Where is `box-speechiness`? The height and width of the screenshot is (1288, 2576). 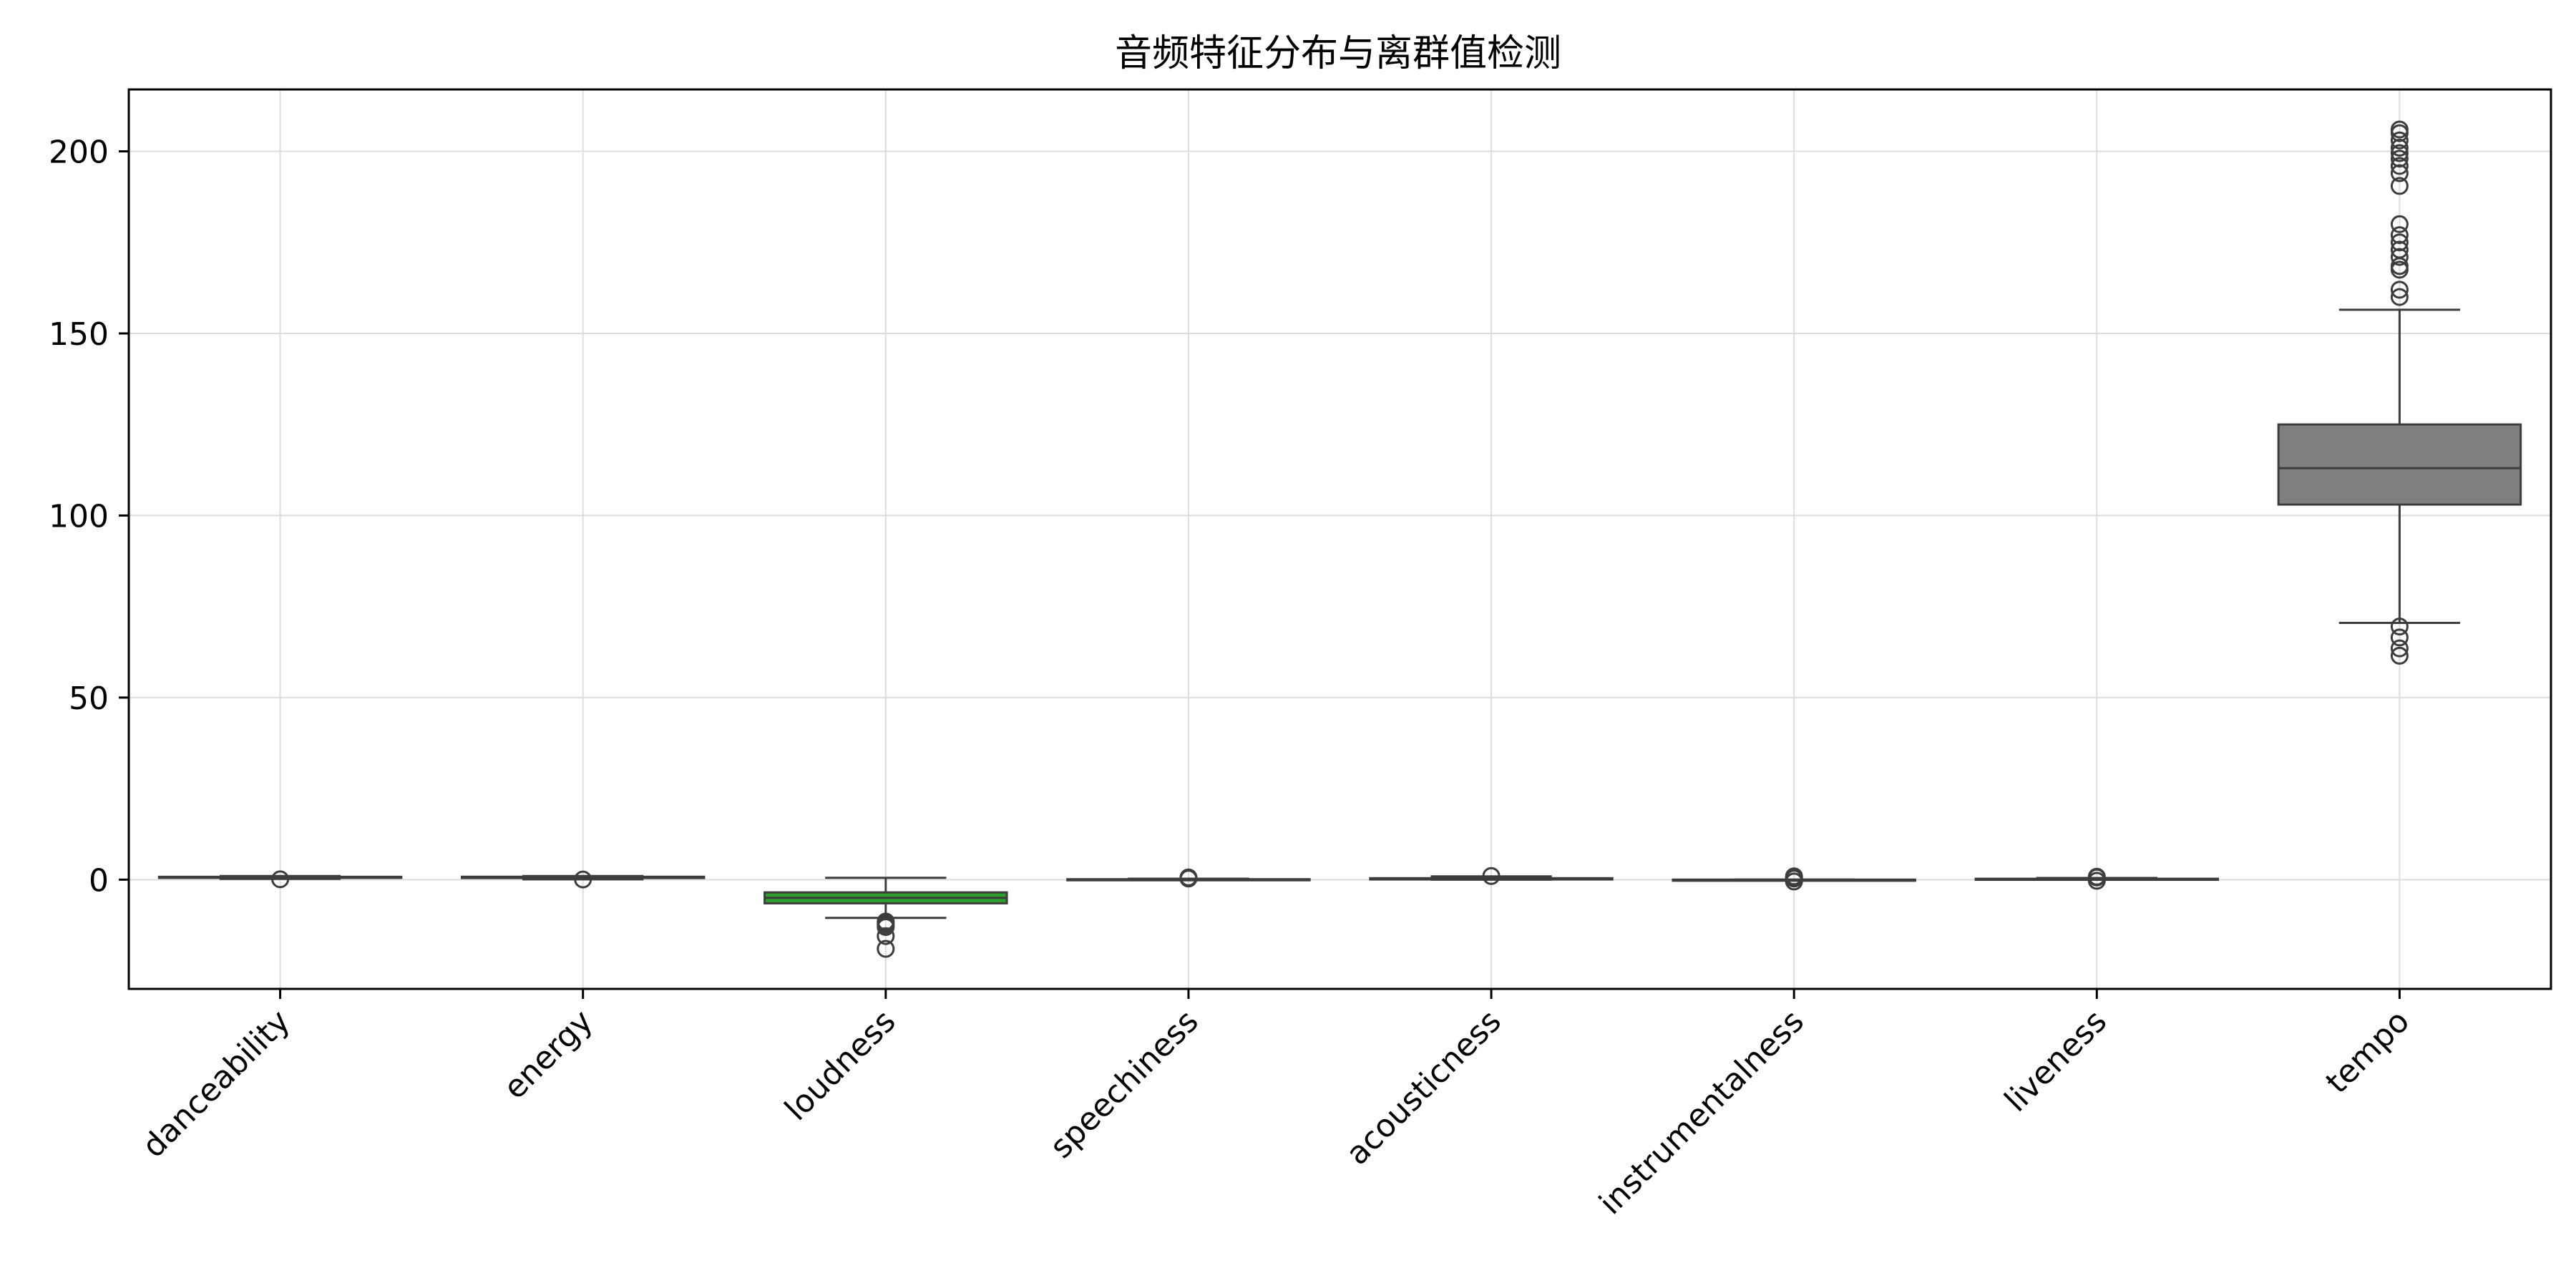
box-speechiness is located at coordinates (1188, 878).